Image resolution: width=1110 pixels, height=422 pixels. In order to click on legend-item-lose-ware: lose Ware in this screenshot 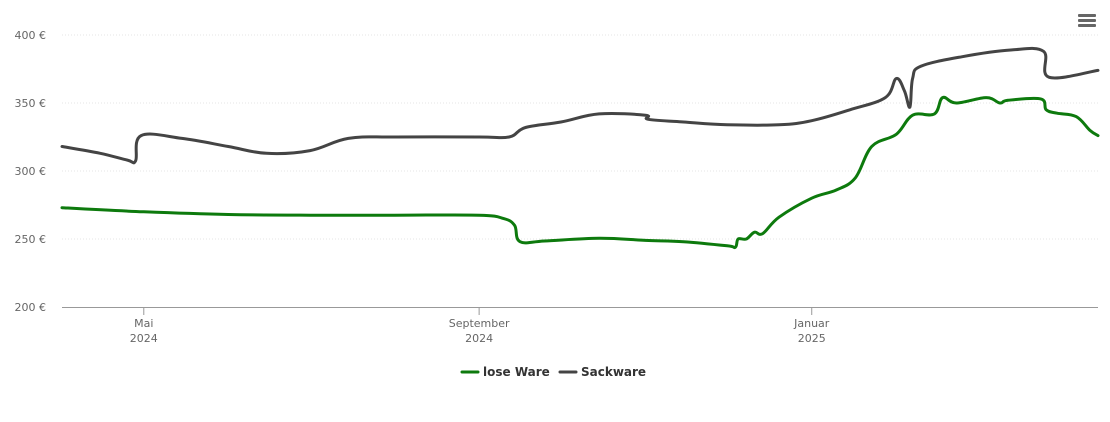, I will do `click(505, 372)`.